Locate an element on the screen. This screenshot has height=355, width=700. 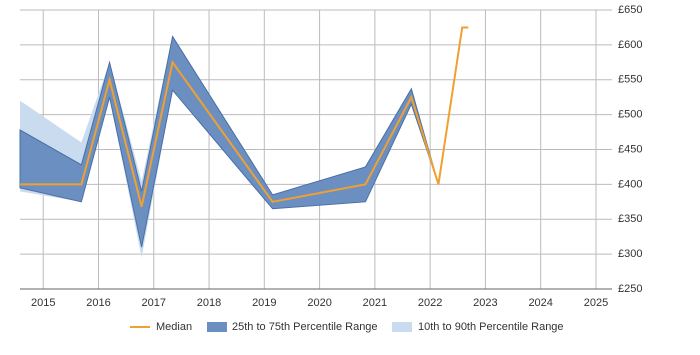
y-tick-label: £550 is located at coordinates (630, 80).